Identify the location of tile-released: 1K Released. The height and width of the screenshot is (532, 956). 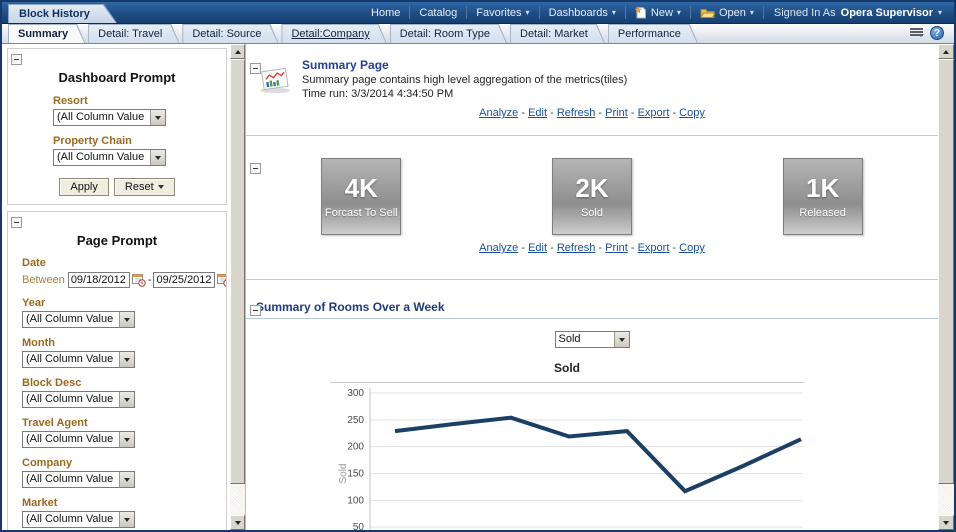
(822, 196).